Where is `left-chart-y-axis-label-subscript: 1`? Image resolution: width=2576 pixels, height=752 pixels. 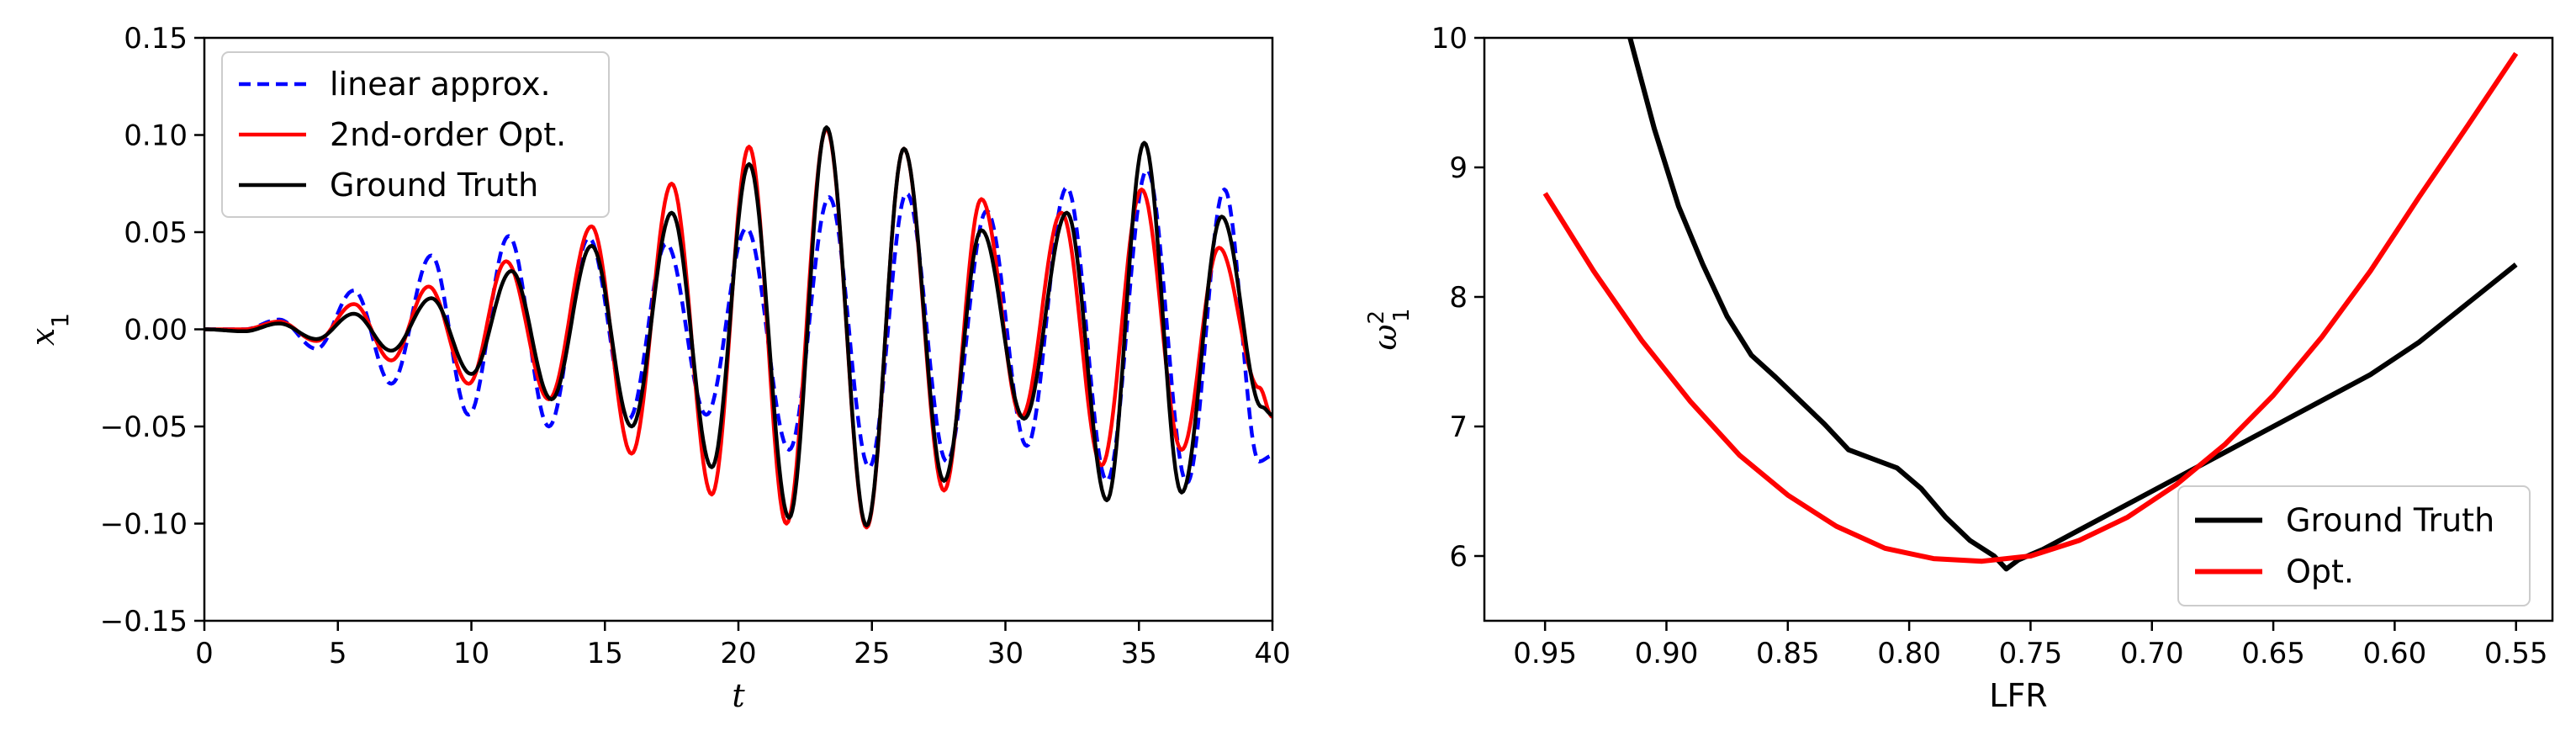
left-chart-y-axis-label-subscript: 1 is located at coordinates (60, 320).